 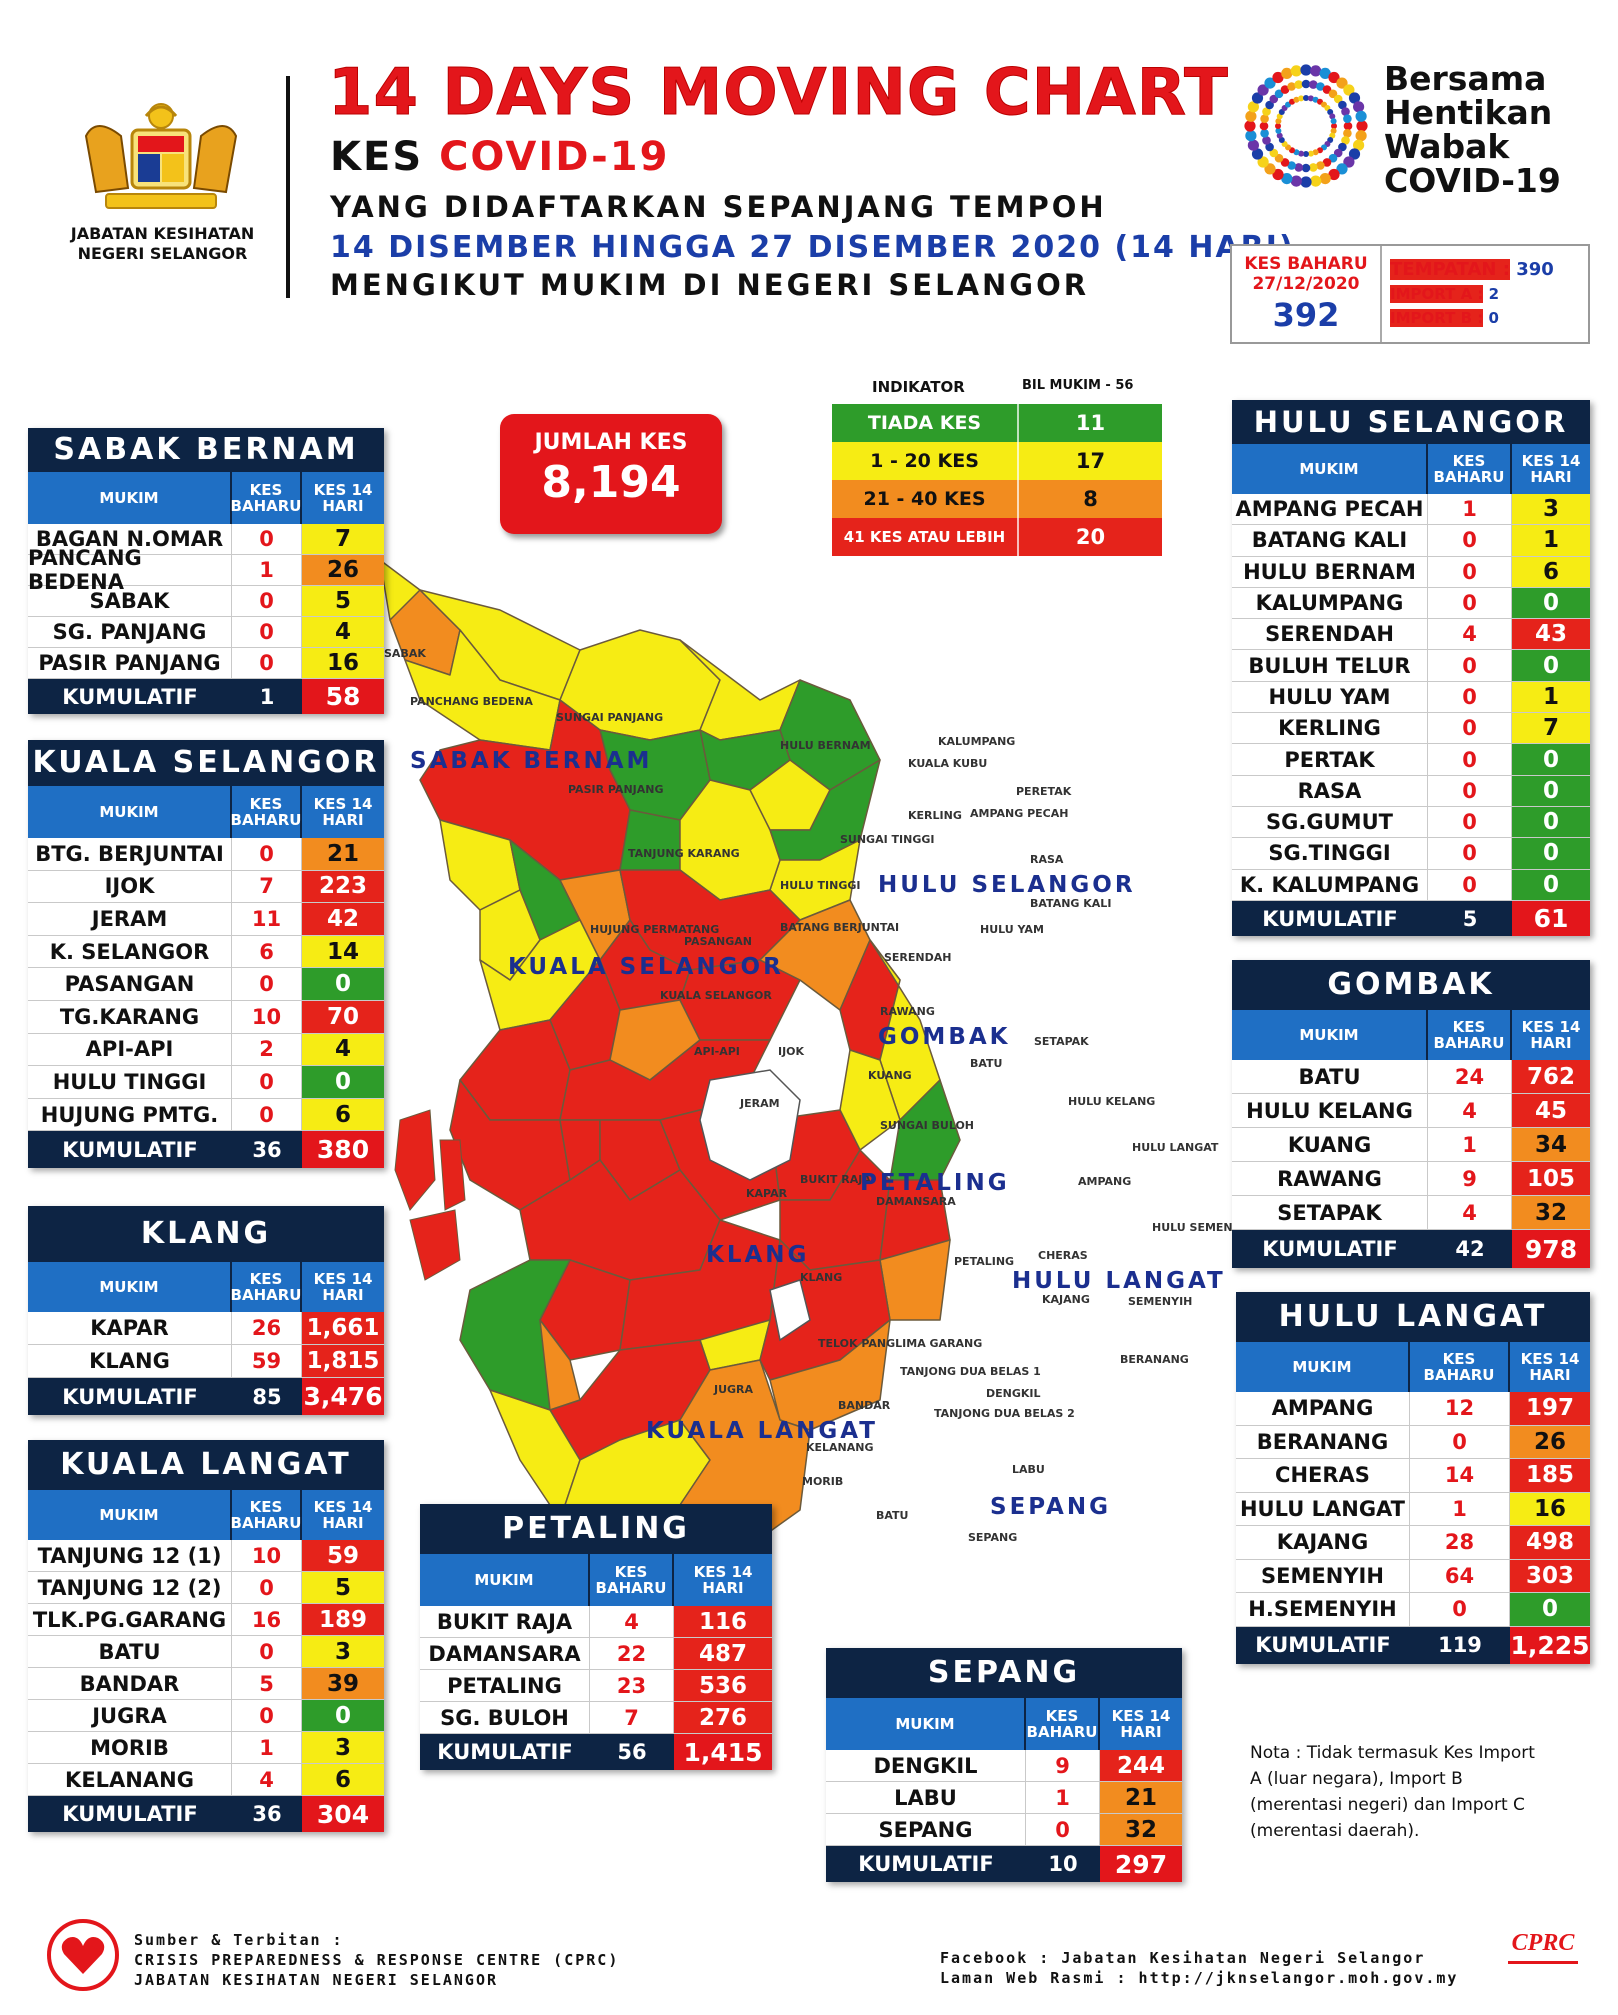 I want to click on table-row: BATU 0 3, so click(x=206, y=1652).